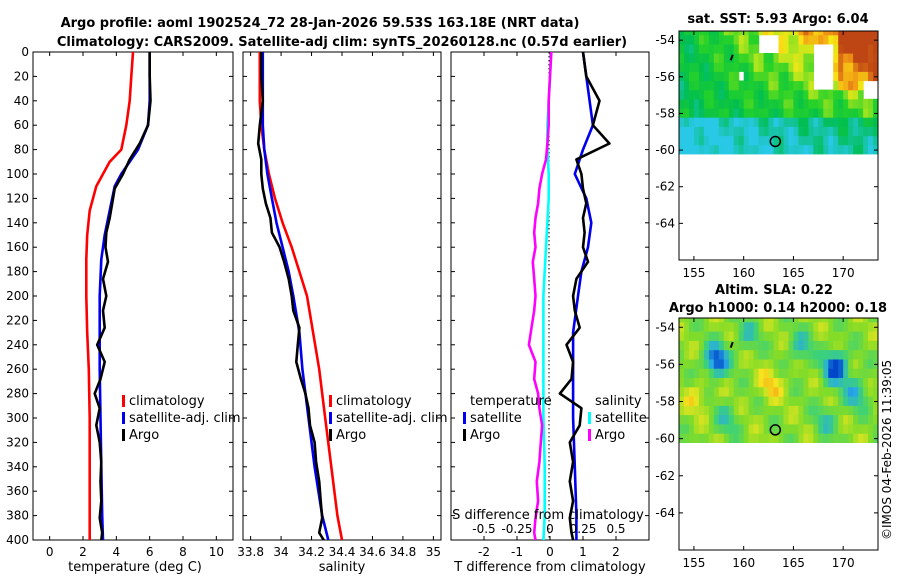  What do you see at coordinates (693, 563) in the screenshot?
I see `map-x-tick-label: 155` at bounding box center [693, 563].